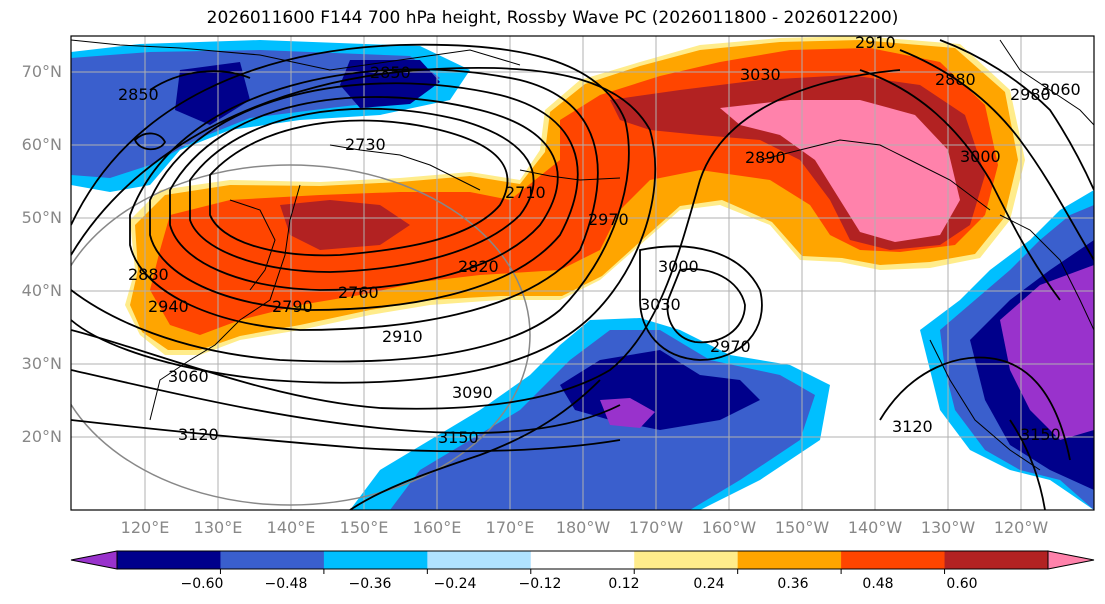 The width and height of the screenshot is (1105, 604). What do you see at coordinates (455, 584) in the screenshot?
I see `colorbar-tick-label: −0.24` at bounding box center [455, 584].